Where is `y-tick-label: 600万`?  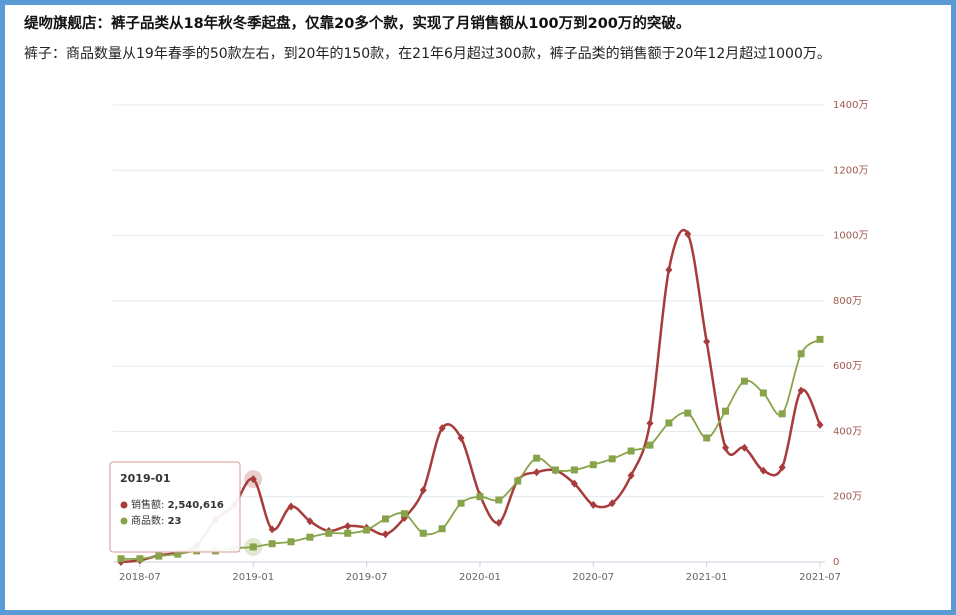
y-tick-label: 600万 is located at coordinates (847, 366).